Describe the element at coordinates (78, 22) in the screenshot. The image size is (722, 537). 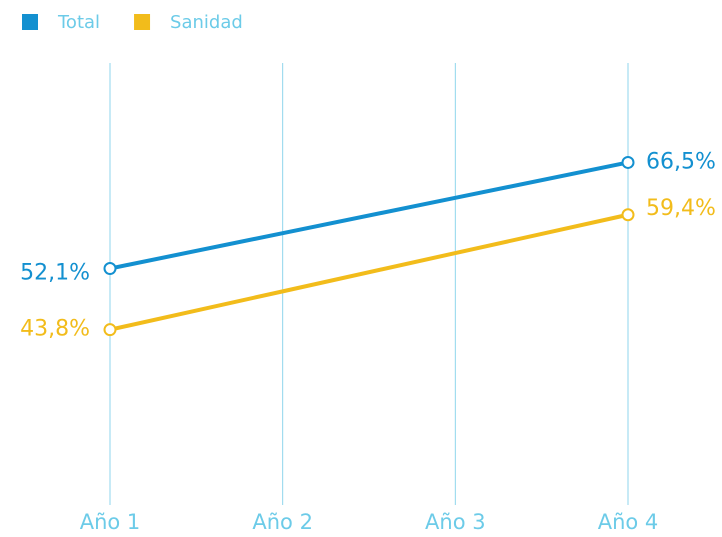
I see `legend-label: Total` at that location.